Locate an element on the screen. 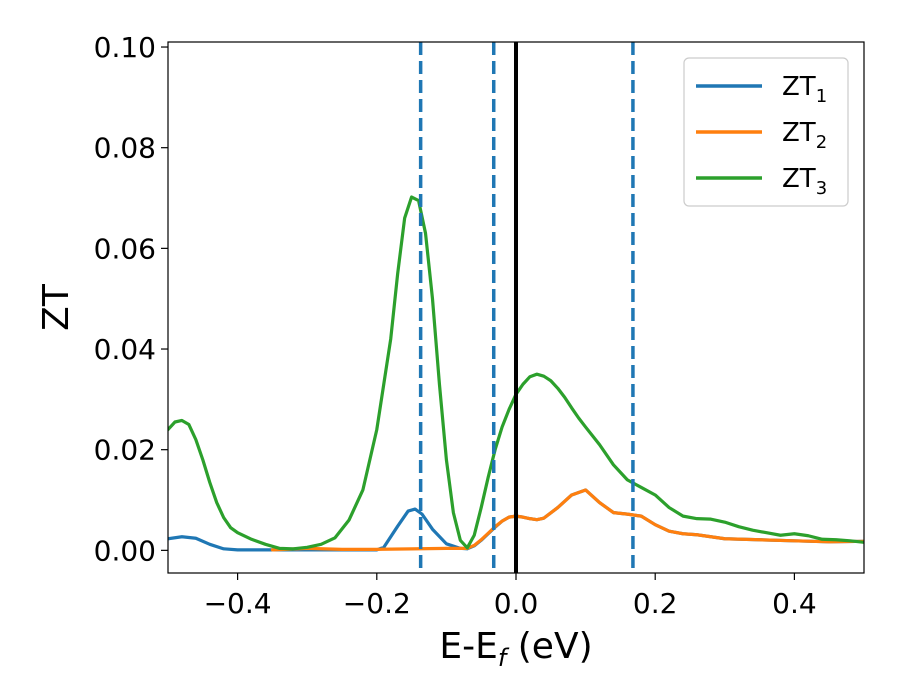 The width and height of the screenshot is (900, 700). y-tick-label: 0.00 is located at coordinates (125, 550).